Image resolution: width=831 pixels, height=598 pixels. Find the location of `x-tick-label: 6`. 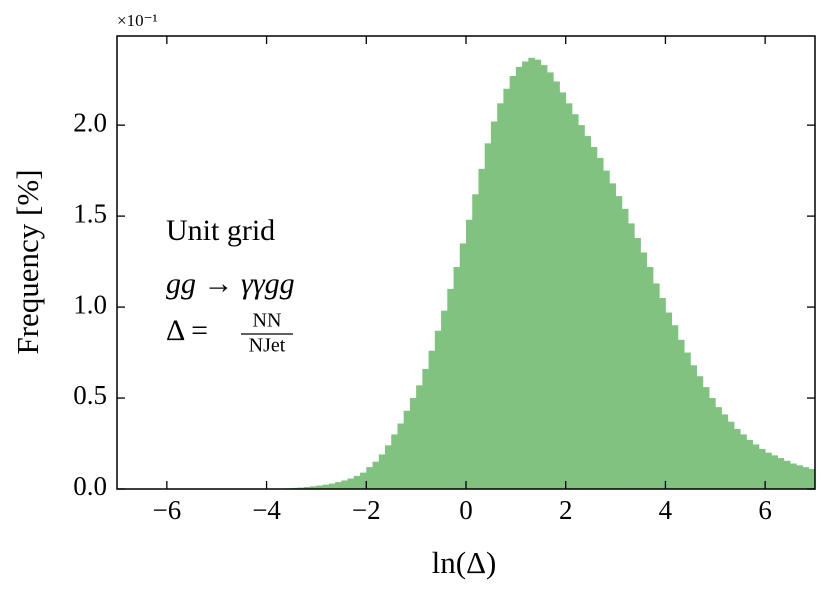

x-tick-label: 6 is located at coordinates (765, 510).